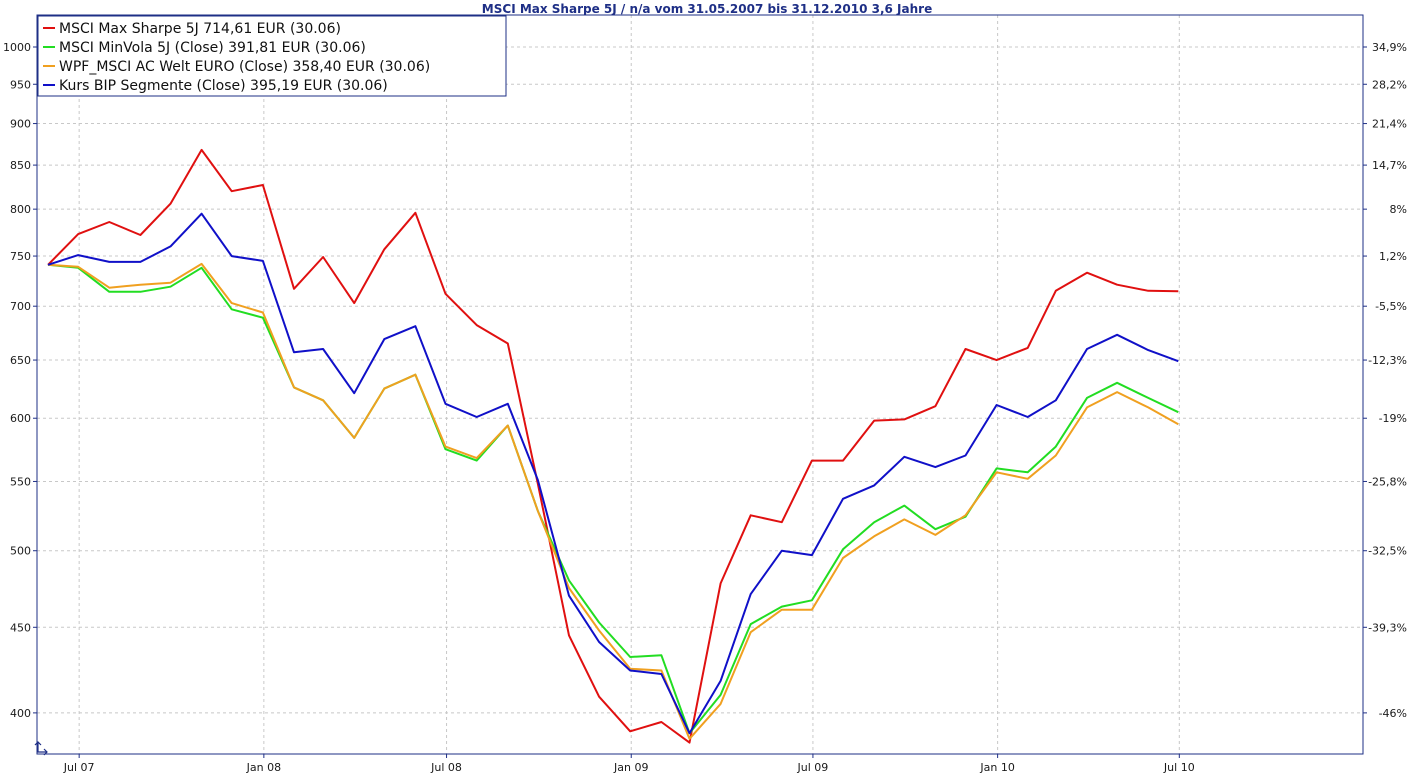 Image resolution: width=1415 pixels, height=779 pixels. Describe the element at coordinates (996, 767) in the screenshot. I see `x-tick-label: Jan 10` at that location.